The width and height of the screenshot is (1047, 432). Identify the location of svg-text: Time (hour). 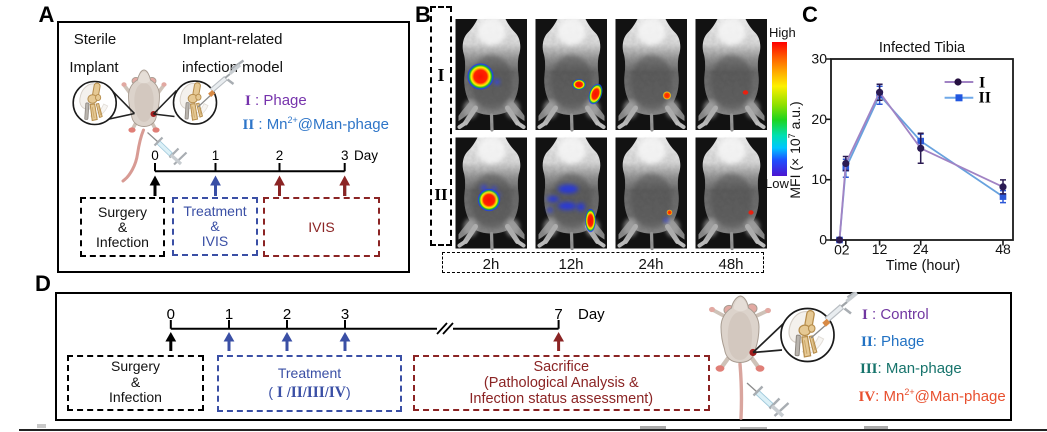
(923, 266).